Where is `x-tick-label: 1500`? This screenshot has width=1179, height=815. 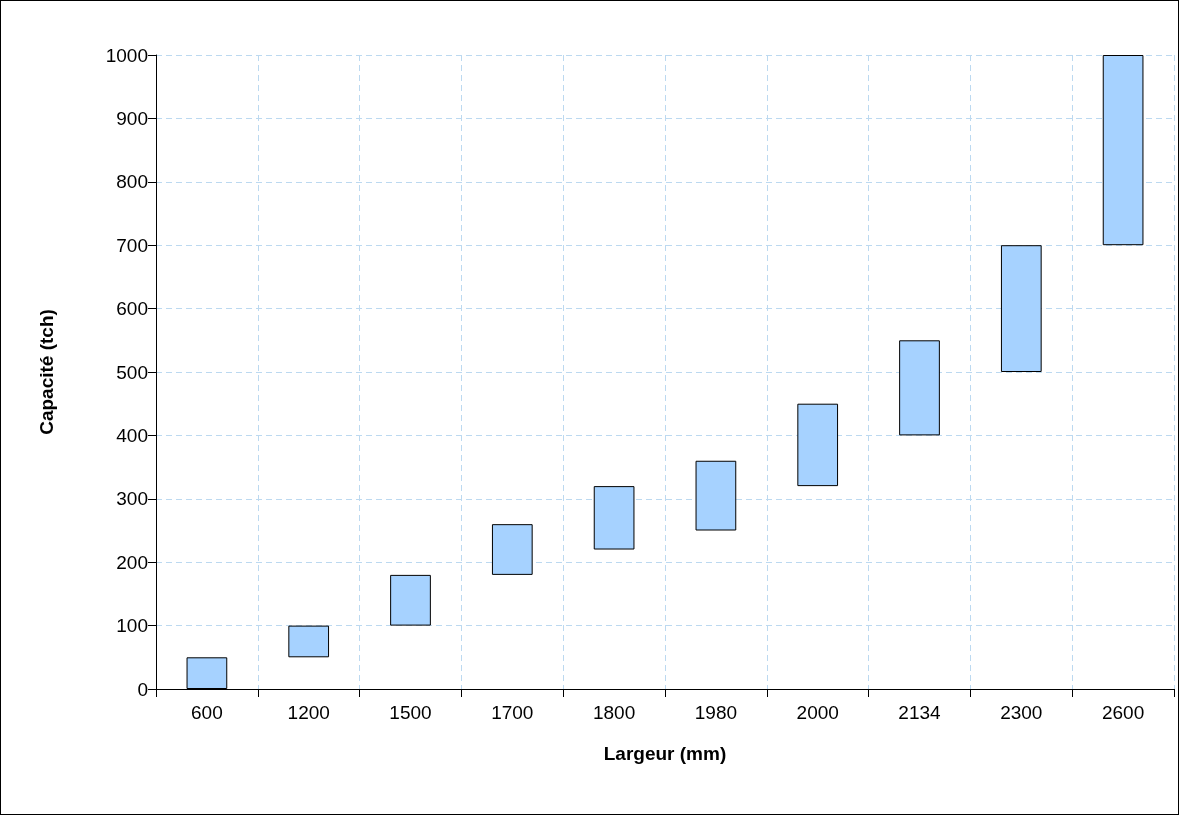
x-tick-label: 1500 is located at coordinates (410, 712).